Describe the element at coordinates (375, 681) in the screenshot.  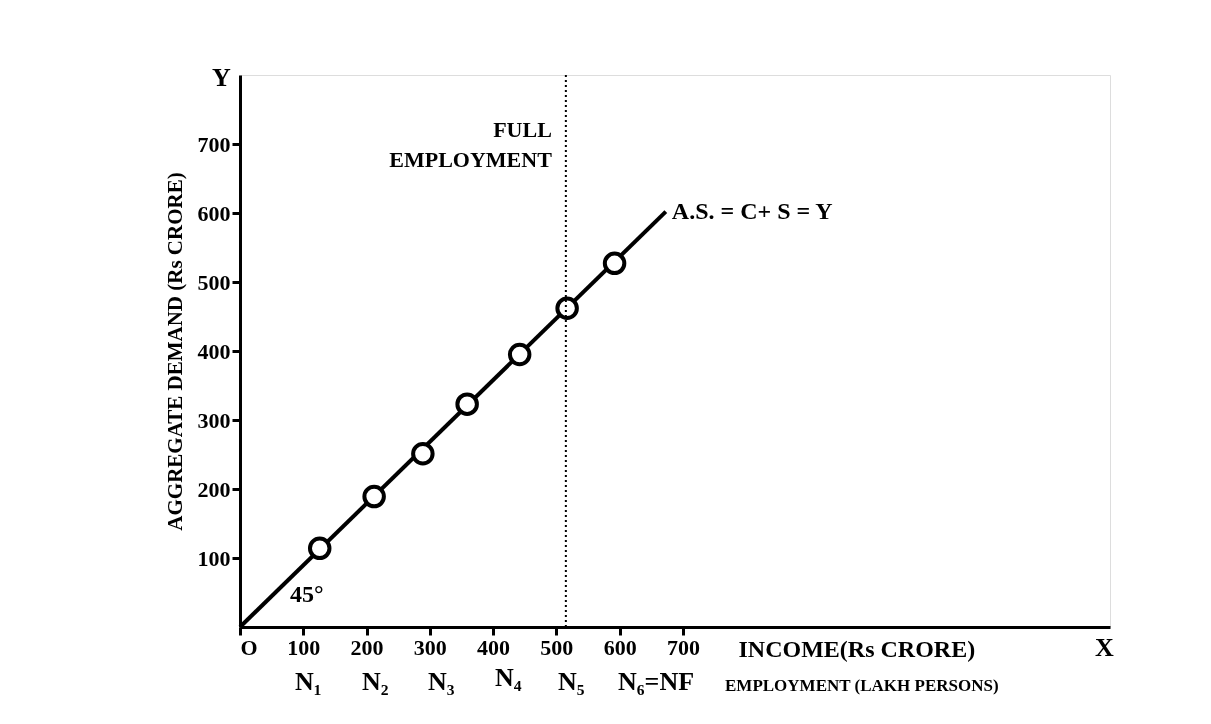
I see `text: N₂` at that location.